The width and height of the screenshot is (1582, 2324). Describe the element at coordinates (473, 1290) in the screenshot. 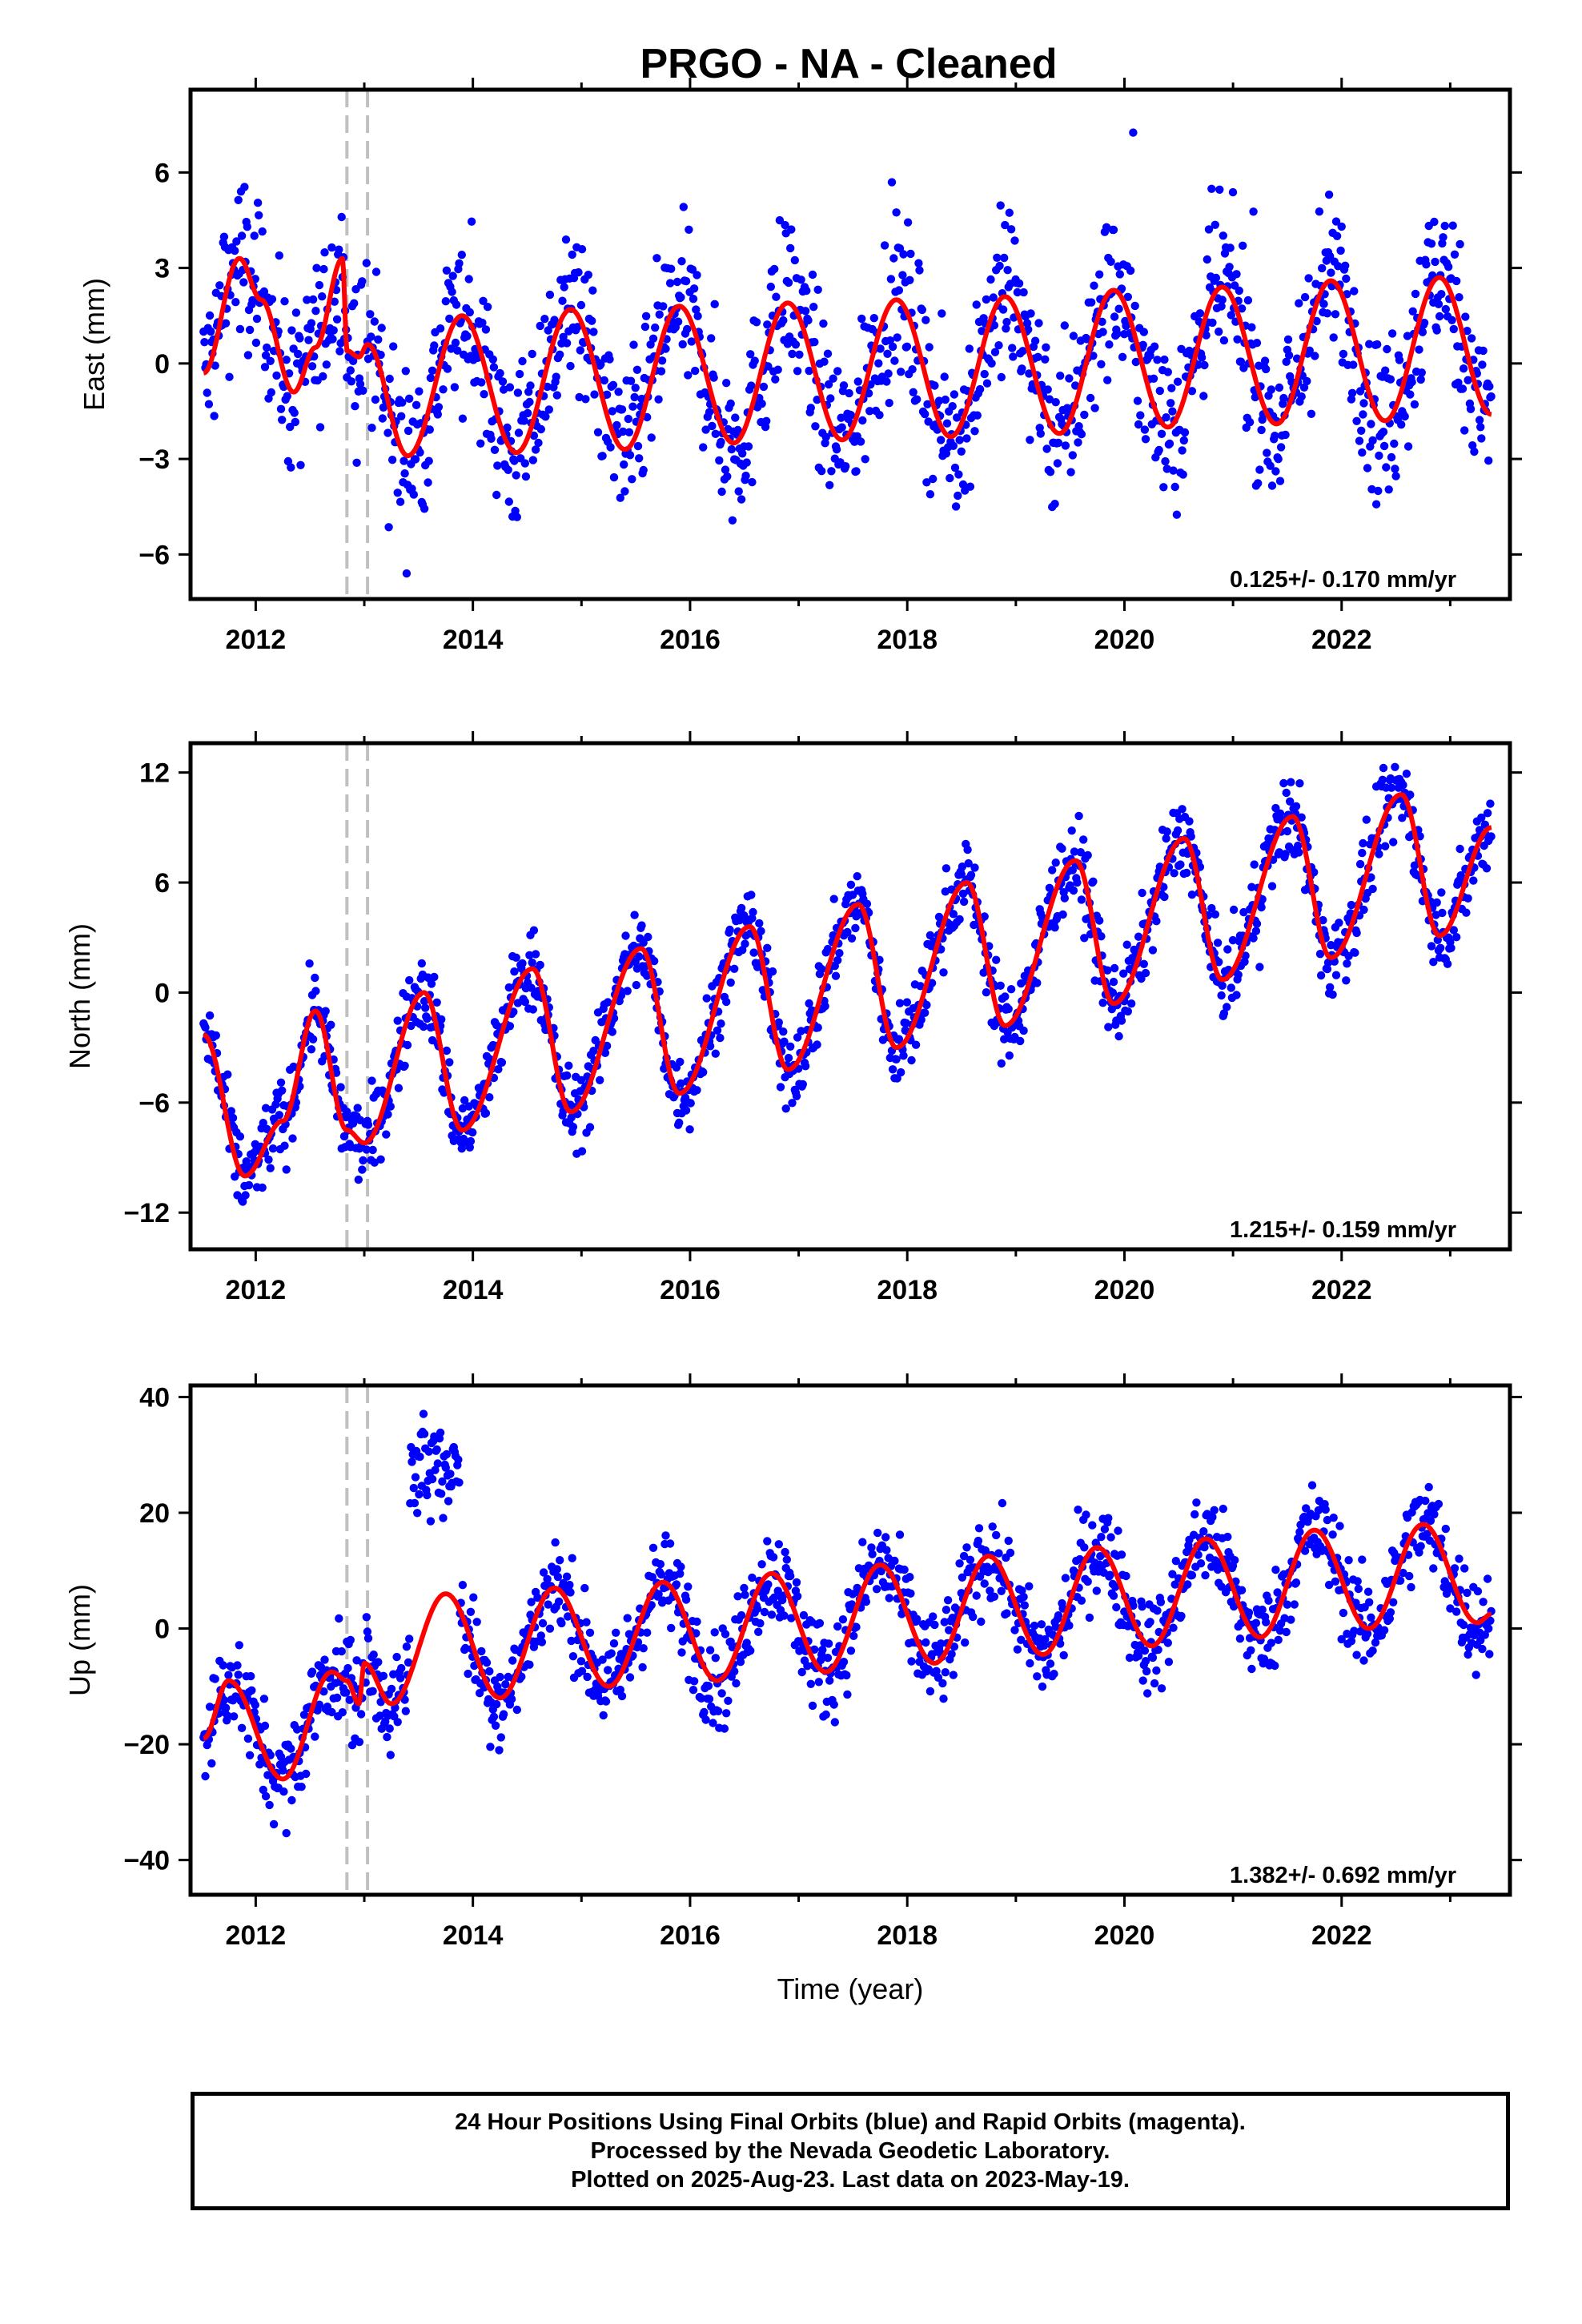

I see `x-tick-label: 2014` at that location.